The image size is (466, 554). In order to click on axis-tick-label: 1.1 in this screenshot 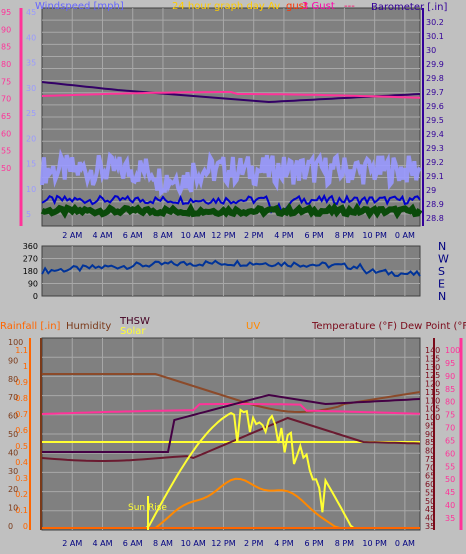, I will do `click(21, 350)`.